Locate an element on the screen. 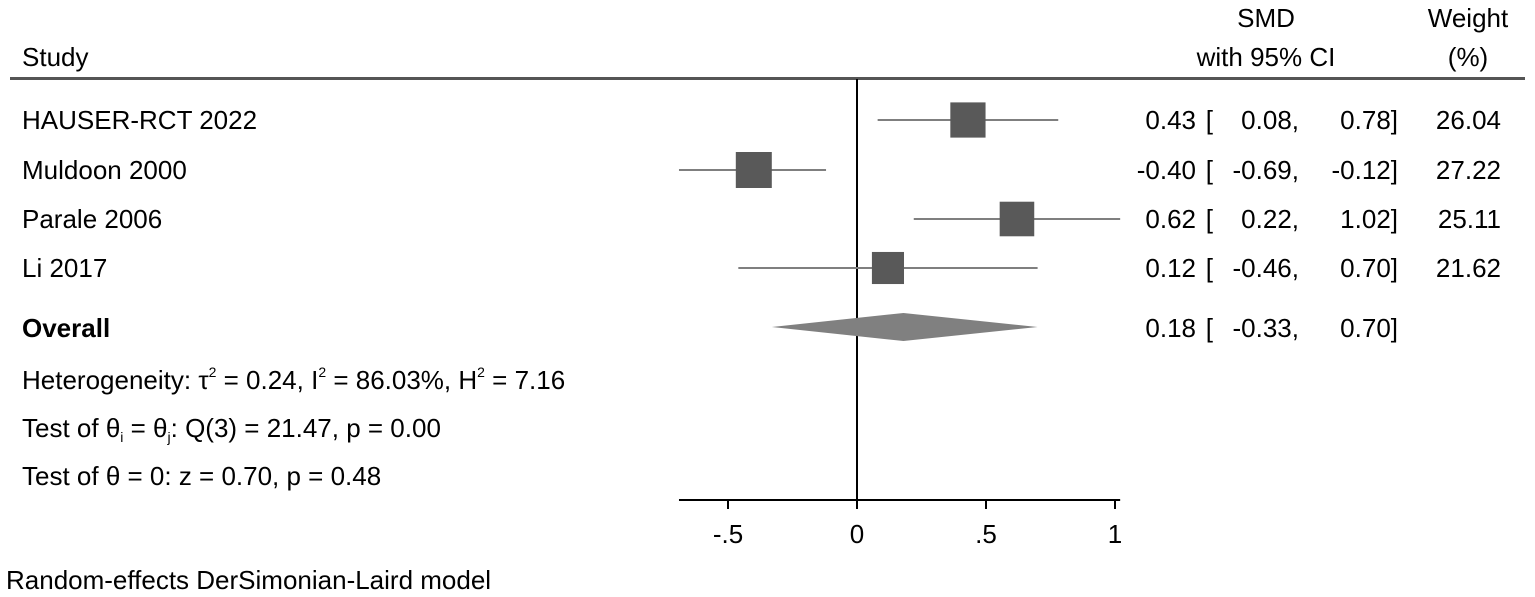  homogeneity-test: Test of θi = θj: Q(3) = 21.47, p = 0.00 is located at coordinates (231, 429).